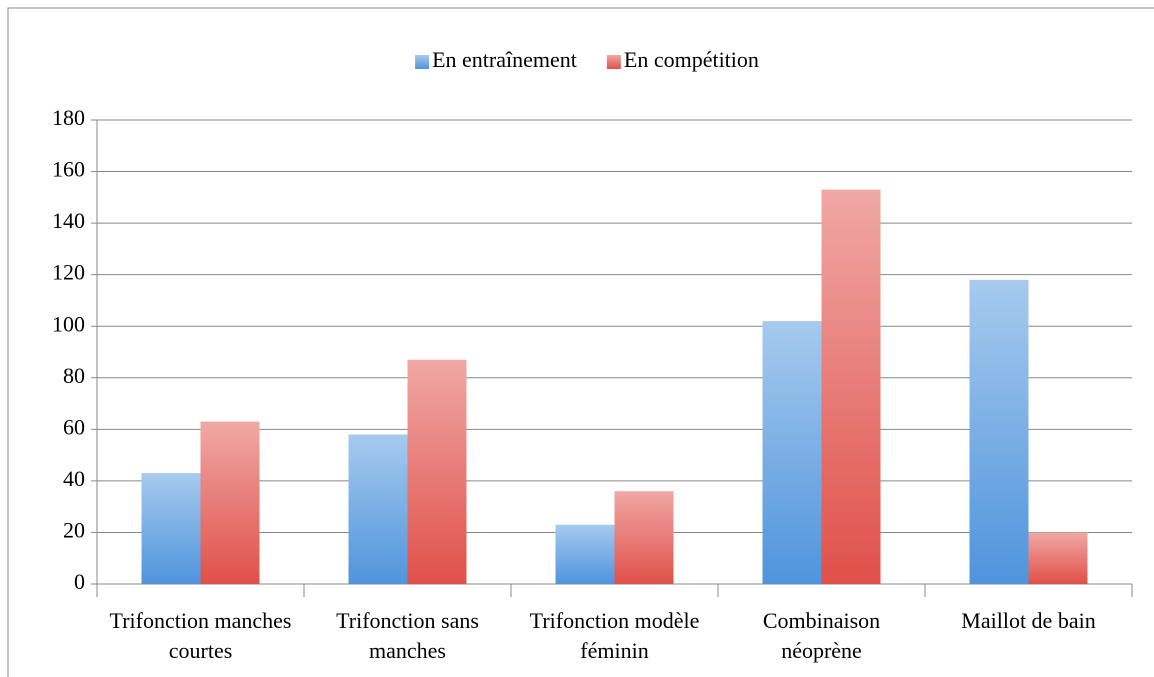  What do you see at coordinates (74, 426) in the screenshot?
I see `y-tick-label: 60` at bounding box center [74, 426].